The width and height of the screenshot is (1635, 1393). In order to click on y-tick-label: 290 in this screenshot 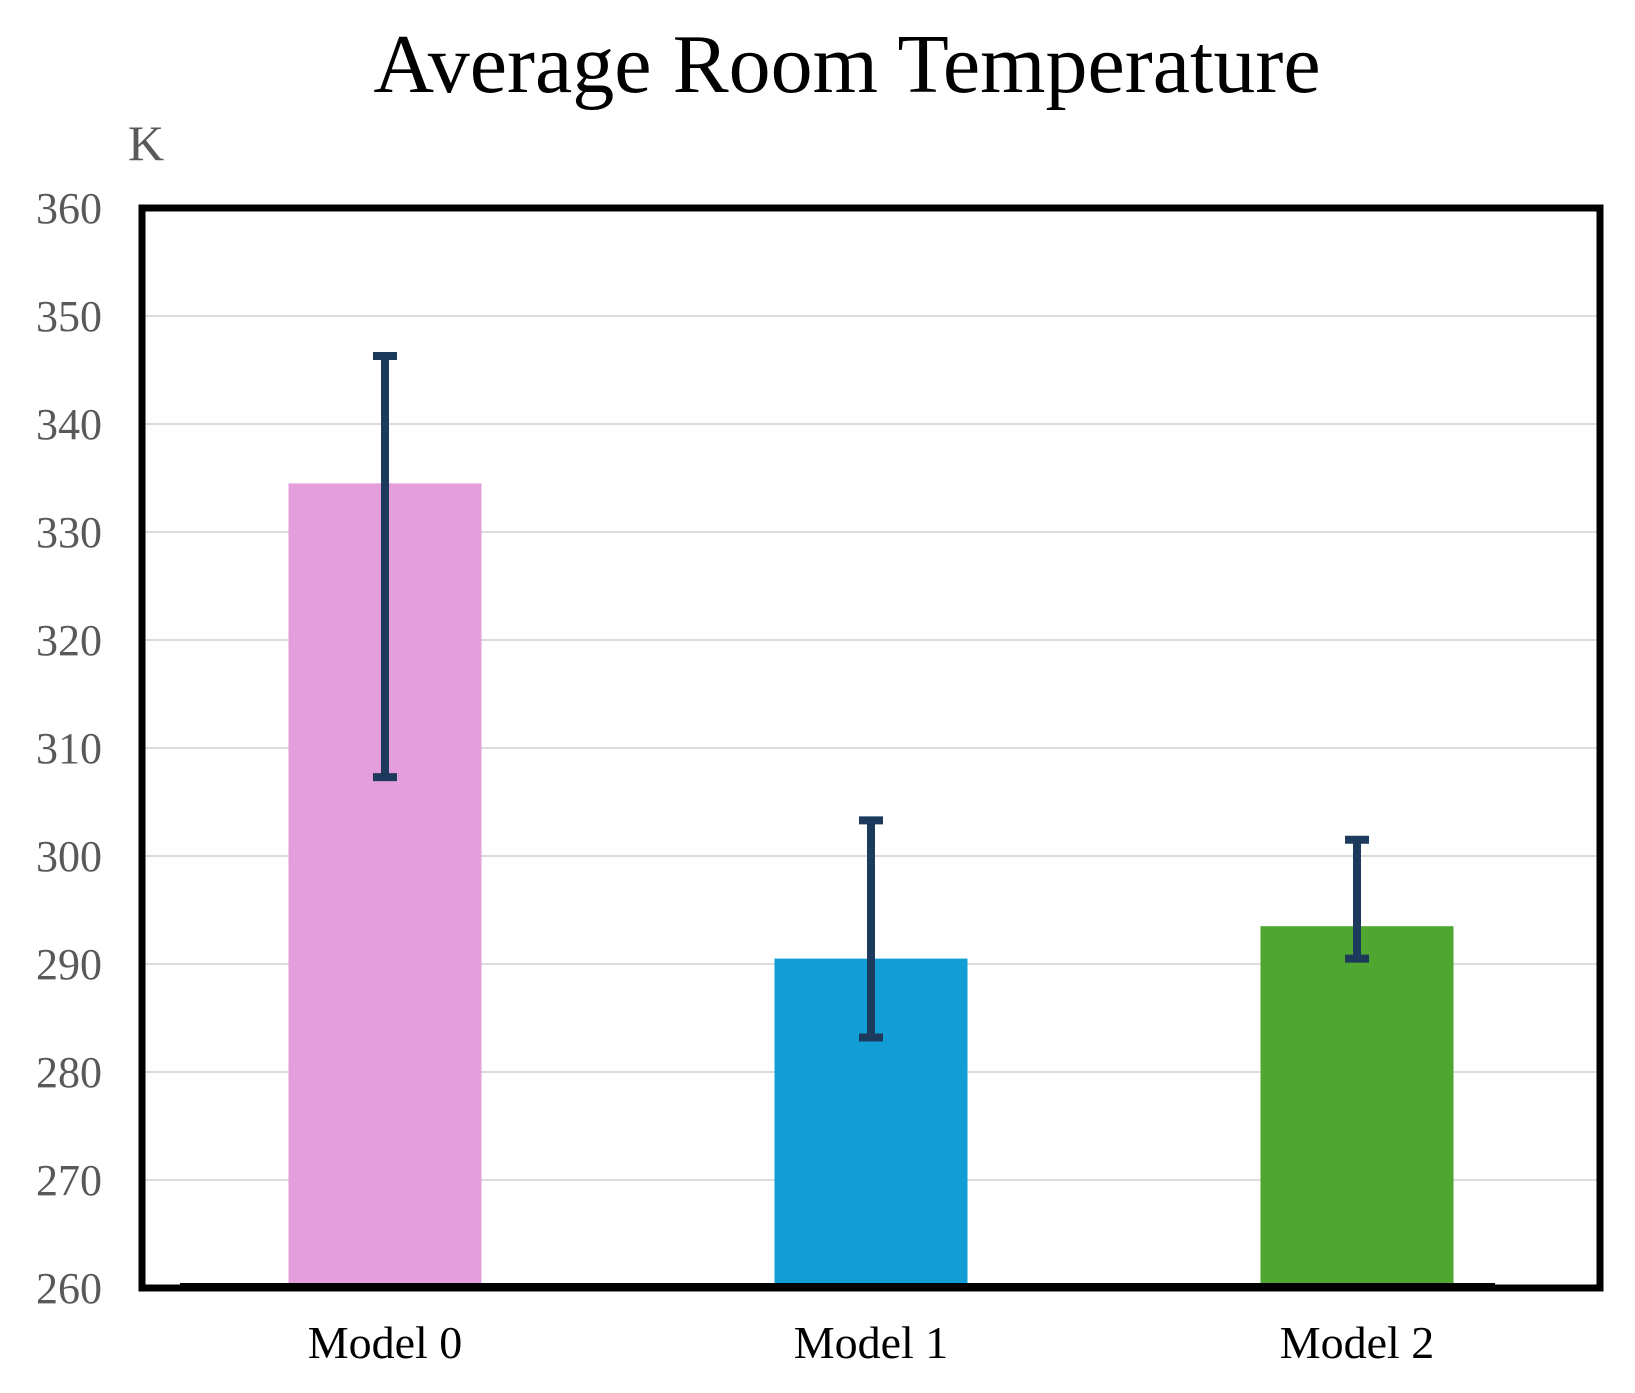, I will do `click(69, 964)`.